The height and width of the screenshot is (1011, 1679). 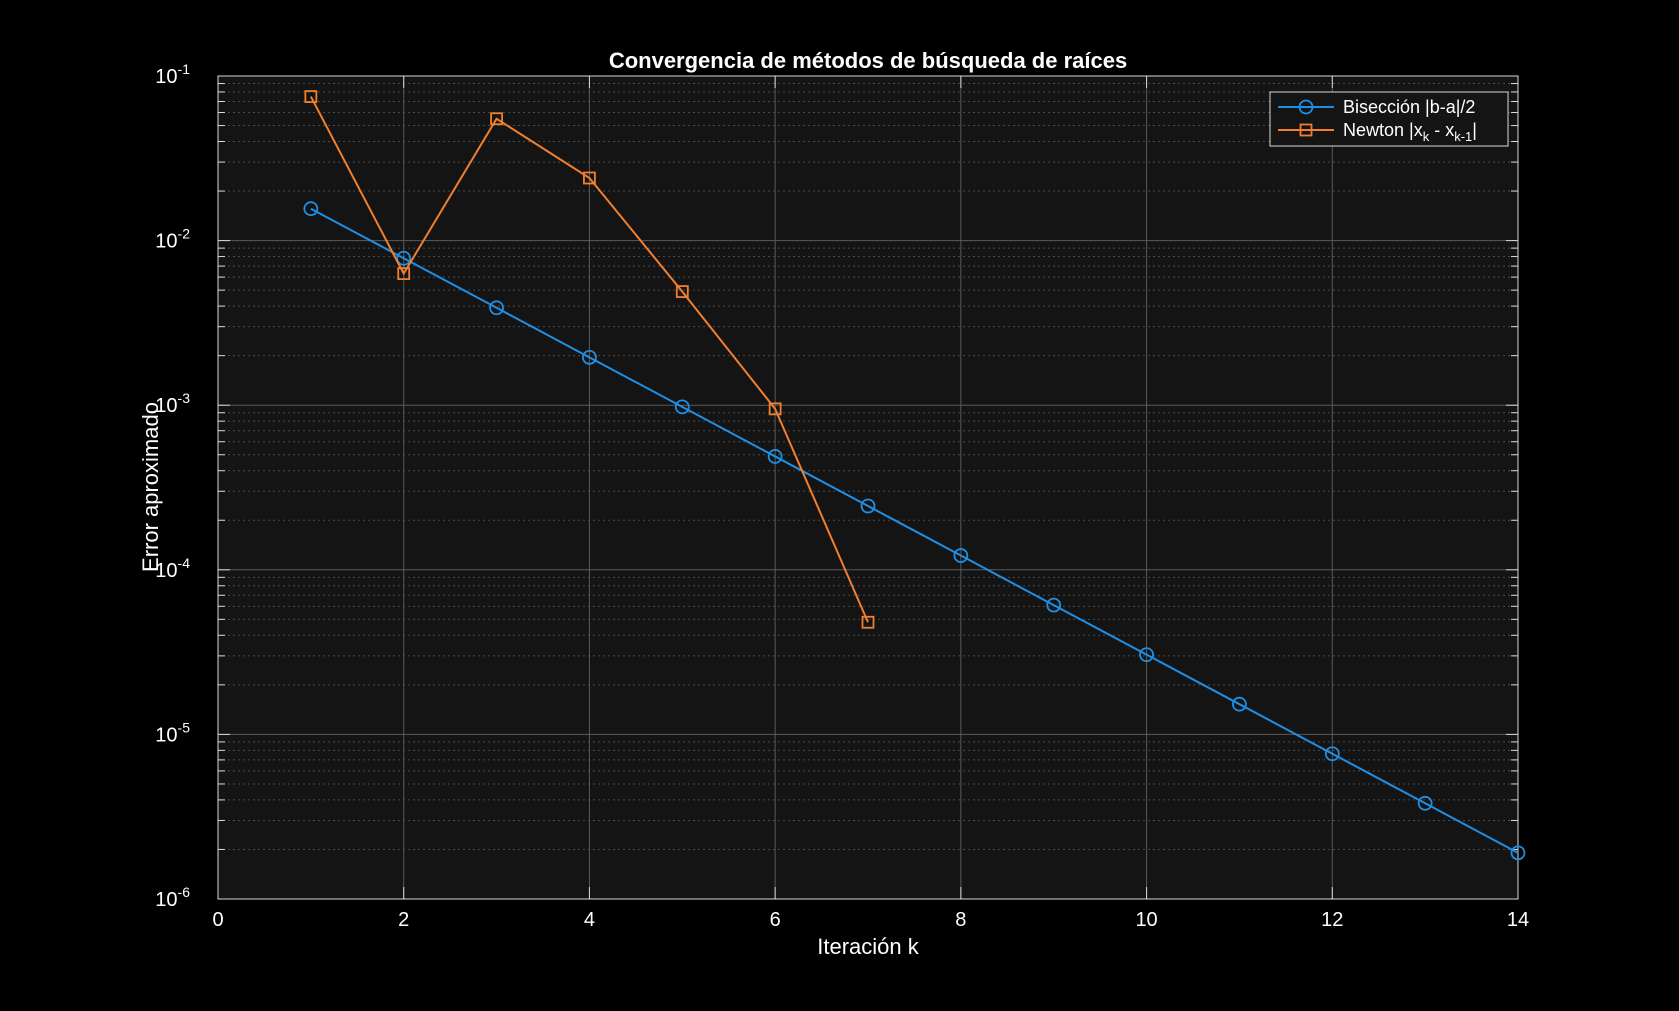 I want to click on legend-label: Newton |xk - xk-1|, so click(x=1410, y=132).